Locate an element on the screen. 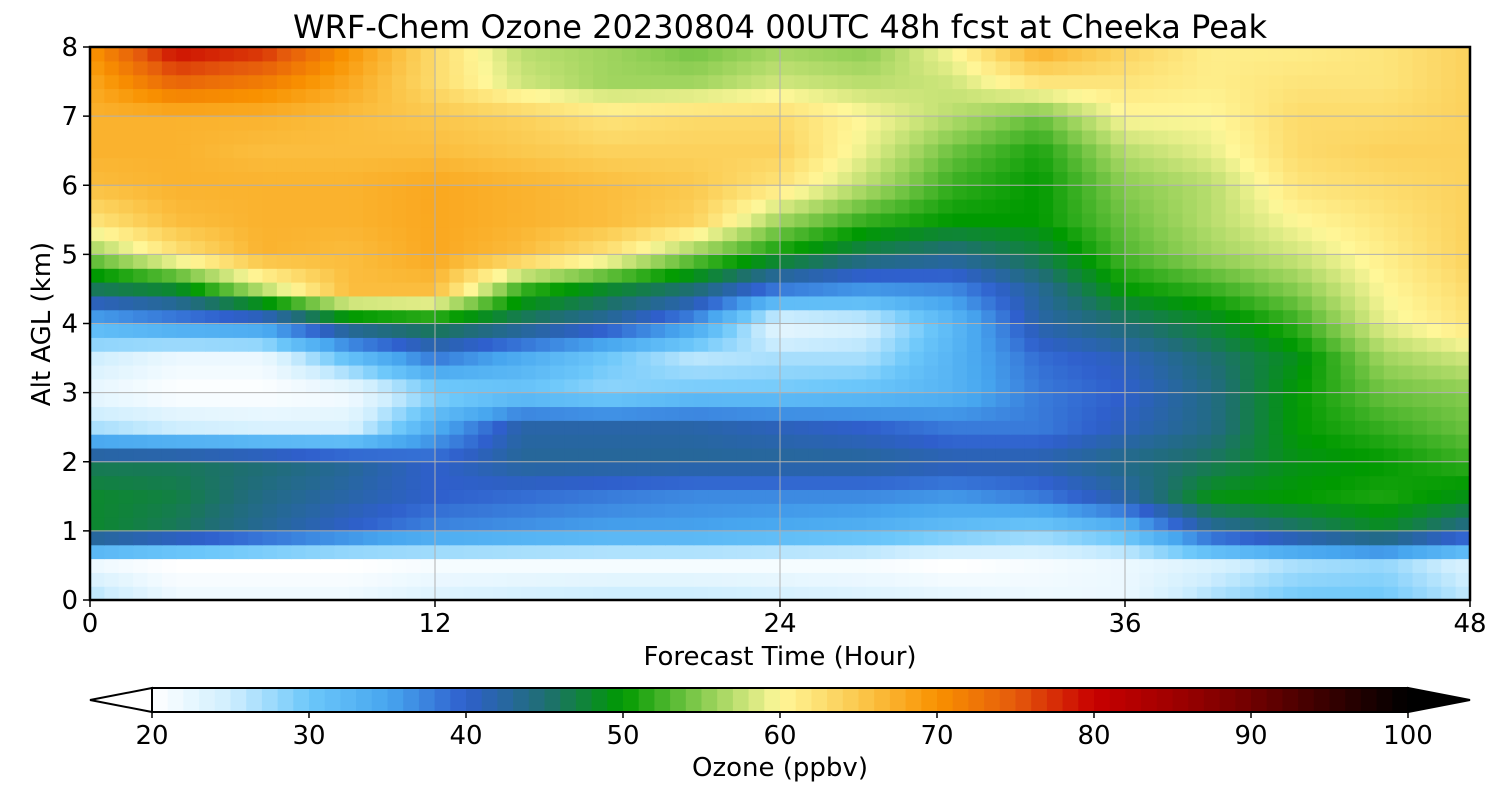  colorbar-tick-label: 100 is located at coordinates (1408, 736).